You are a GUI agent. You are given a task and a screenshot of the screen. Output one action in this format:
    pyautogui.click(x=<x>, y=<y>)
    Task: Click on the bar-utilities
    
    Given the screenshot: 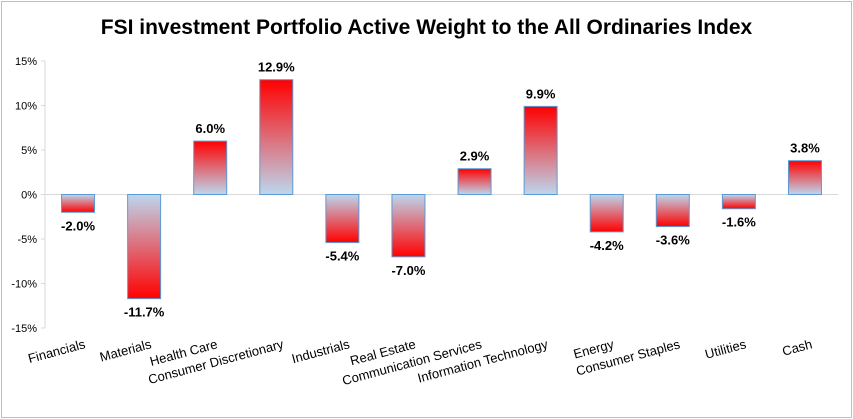 What is the action you would take?
    pyautogui.click(x=738, y=202)
    